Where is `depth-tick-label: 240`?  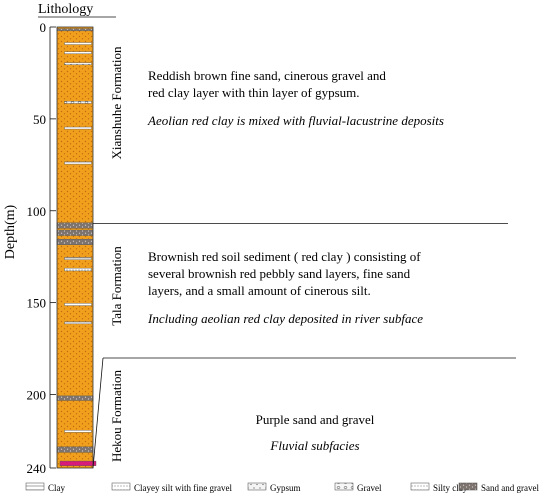 depth-tick-label: 240 is located at coordinates (37, 468).